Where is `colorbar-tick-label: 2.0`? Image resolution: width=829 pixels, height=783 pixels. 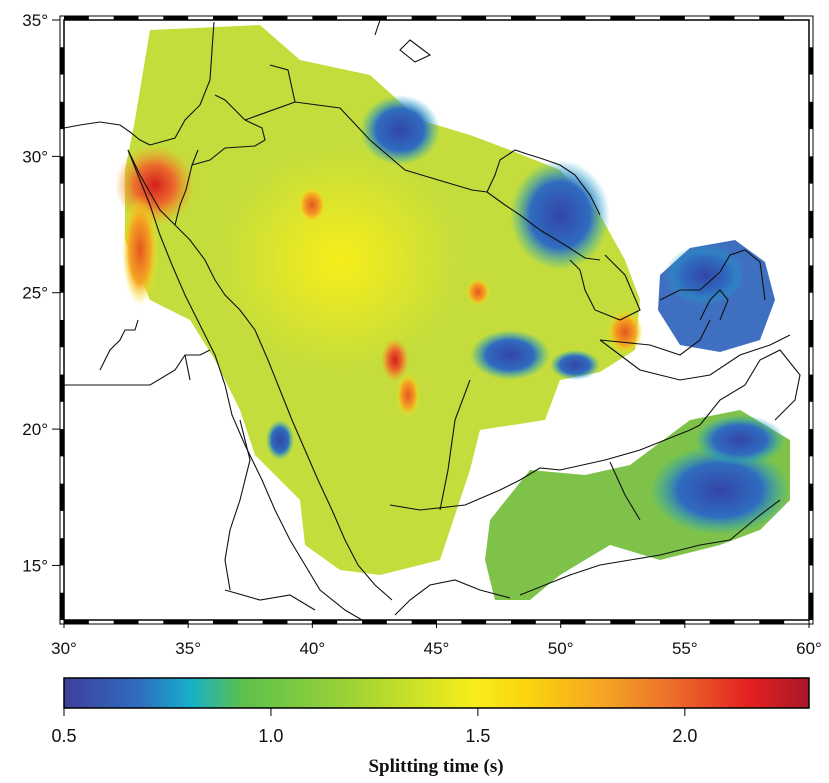
colorbar-tick-label: 2.0 is located at coordinates (684, 736).